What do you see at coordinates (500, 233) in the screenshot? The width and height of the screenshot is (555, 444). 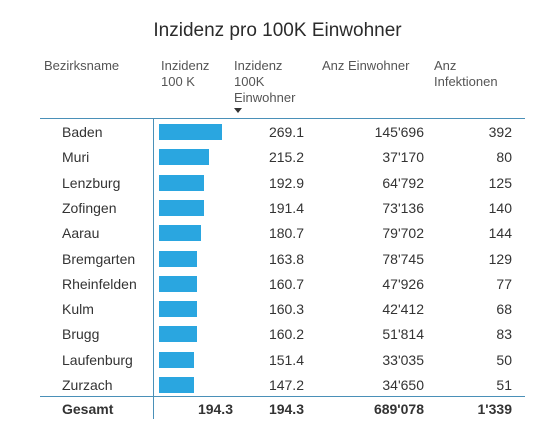 I see `row-infections: 144` at bounding box center [500, 233].